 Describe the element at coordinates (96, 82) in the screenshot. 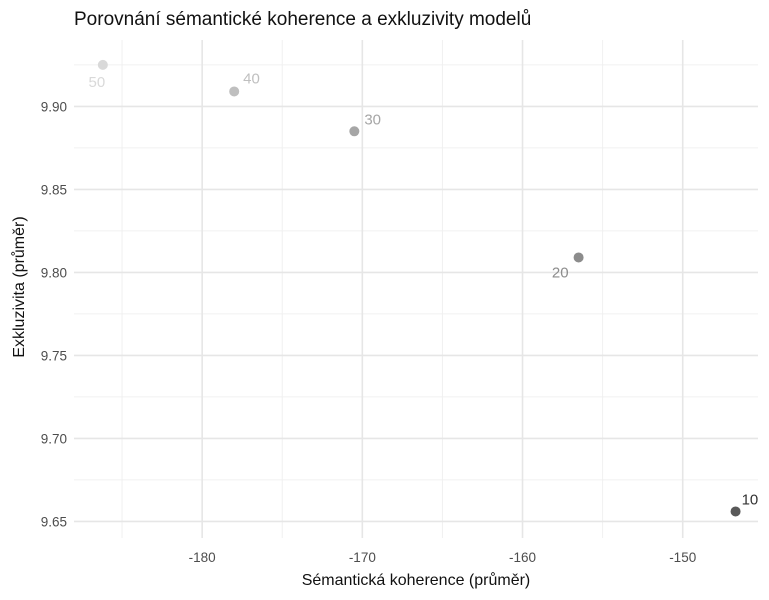

I see `point-label-50: 50` at that location.